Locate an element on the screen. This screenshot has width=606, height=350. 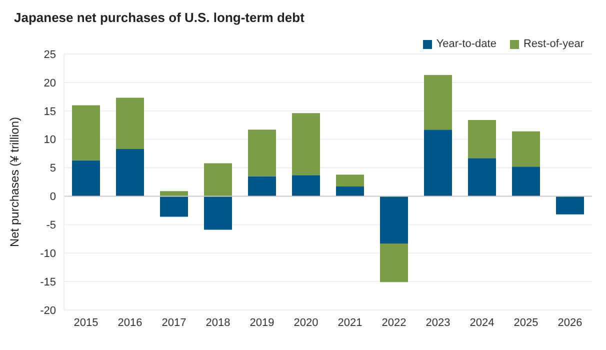
x-tick-label: 2016 is located at coordinates (130, 322).